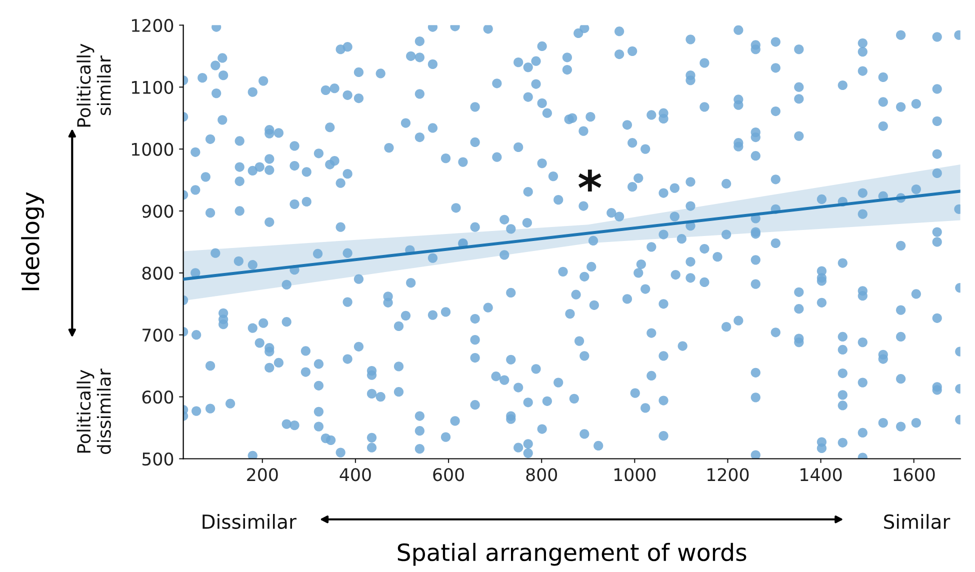 The width and height of the screenshot is (975, 572). What do you see at coordinates (93, 85) in the screenshot?
I see `text: Politically similar` at bounding box center [93, 85].